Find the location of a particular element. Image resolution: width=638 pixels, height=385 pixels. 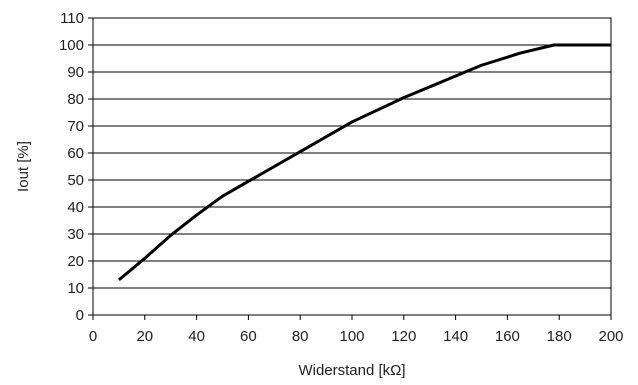

x-tick-label: 40 is located at coordinates (196, 336).